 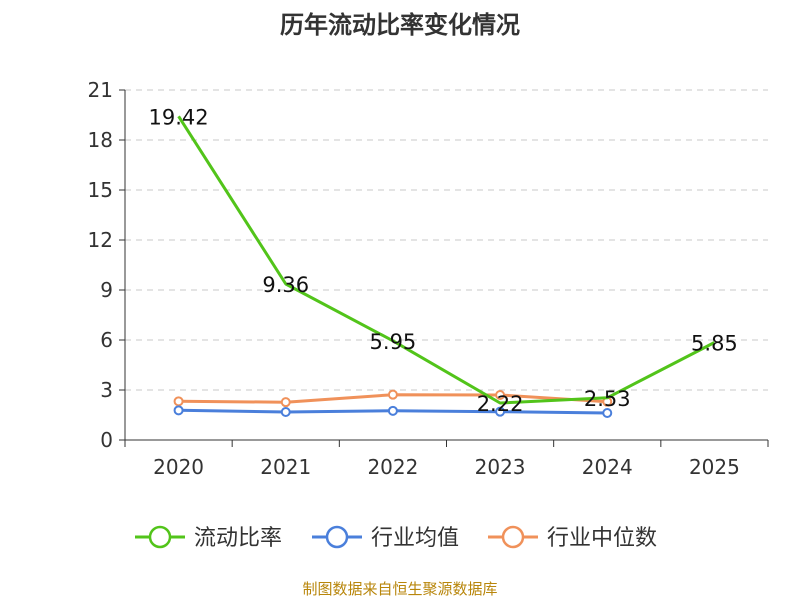 What do you see at coordinates (500, 404) in the screenshot?
I see `data-label: 2.22` at bounding box center [500, 404].